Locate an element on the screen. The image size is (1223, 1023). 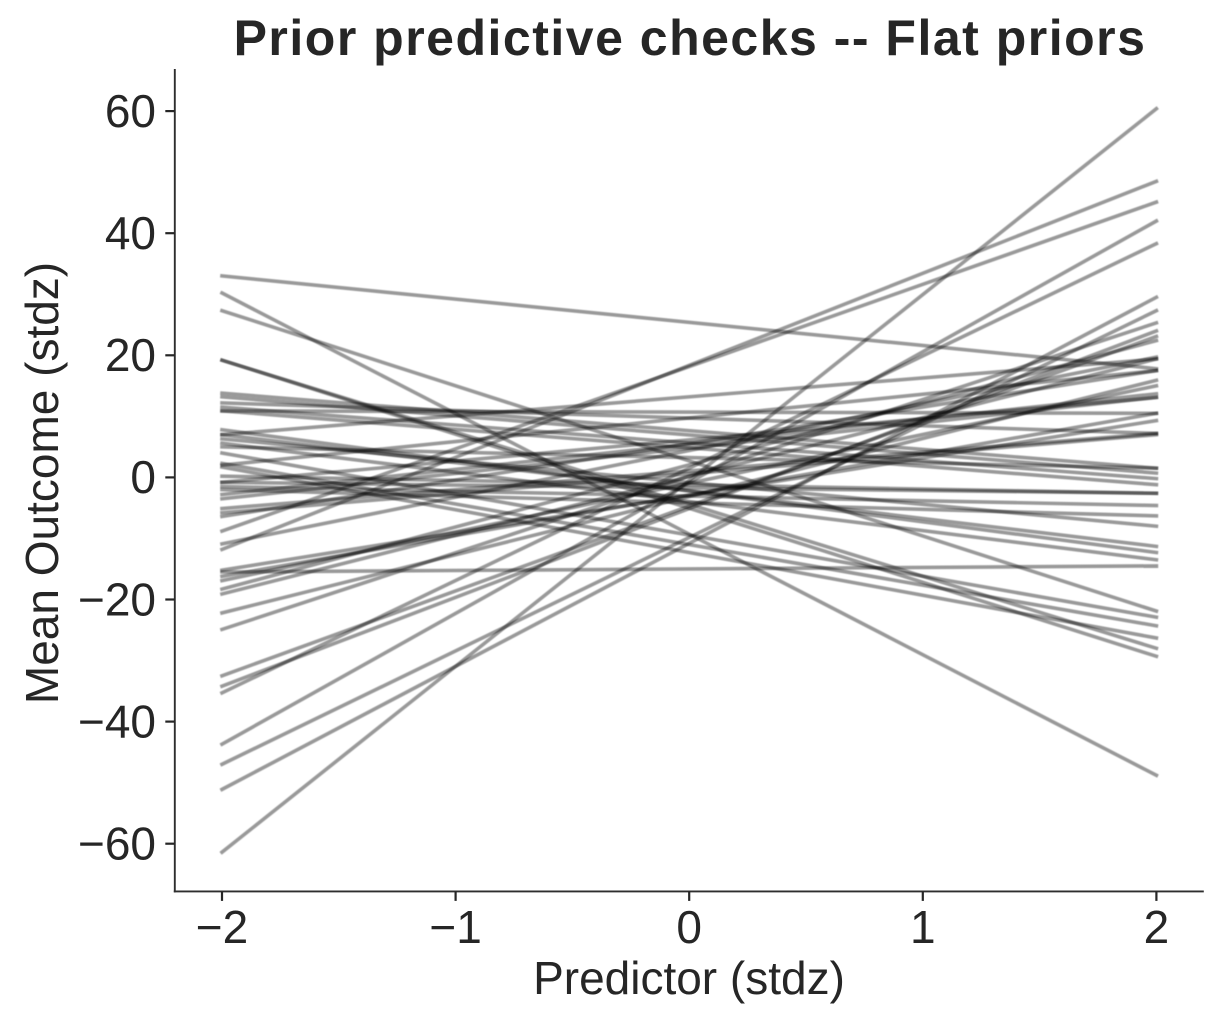
svg-text: −40 is located at coordinates (117, 721).